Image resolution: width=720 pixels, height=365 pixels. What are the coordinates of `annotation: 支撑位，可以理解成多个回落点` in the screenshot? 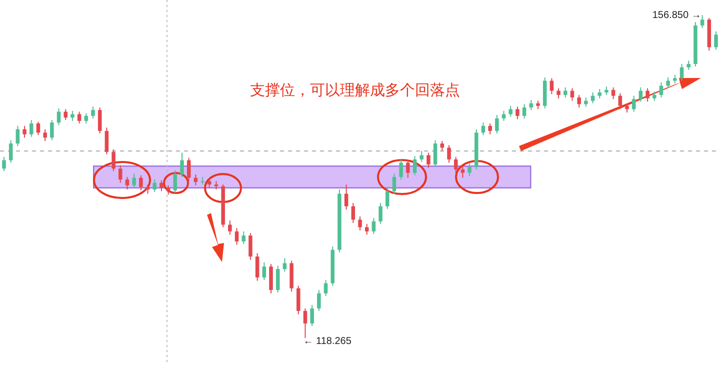 It's located at (355, 90).